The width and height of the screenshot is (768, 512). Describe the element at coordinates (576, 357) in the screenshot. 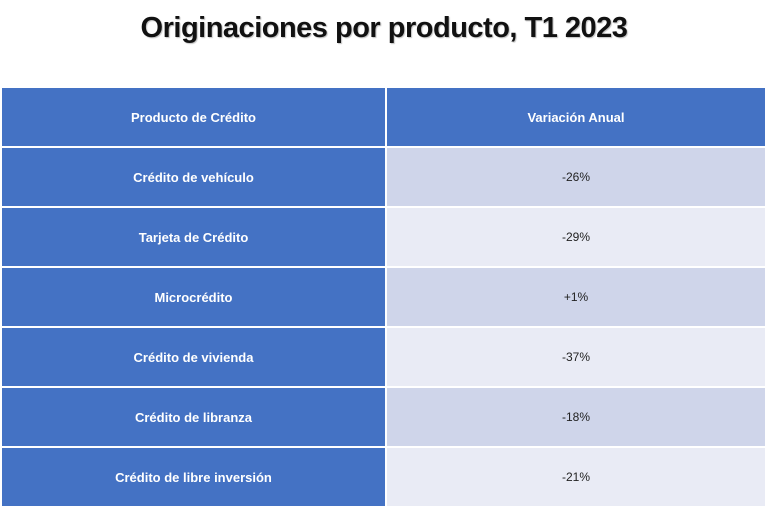

I see `change-cell: -37%` at that location.